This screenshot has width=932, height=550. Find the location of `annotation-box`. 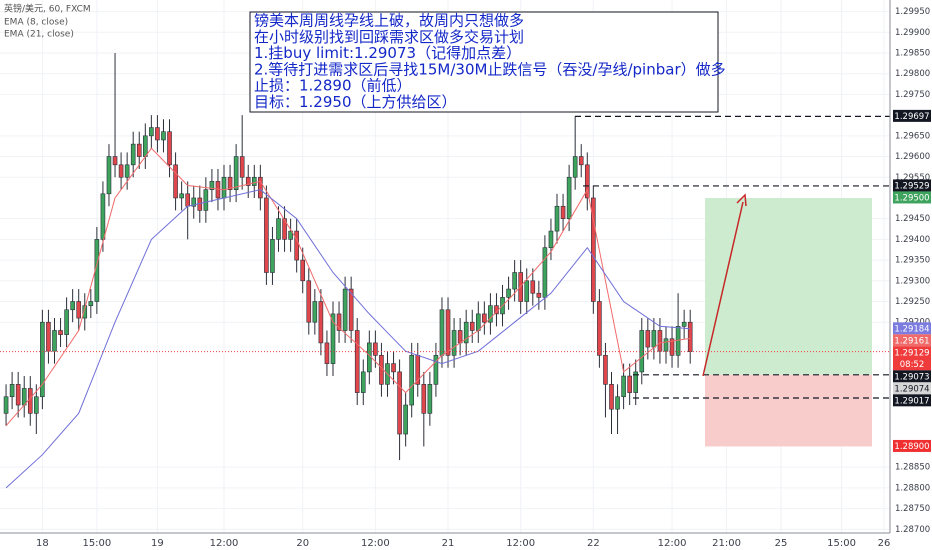

annotation-box is located at coordinates (484, 62).